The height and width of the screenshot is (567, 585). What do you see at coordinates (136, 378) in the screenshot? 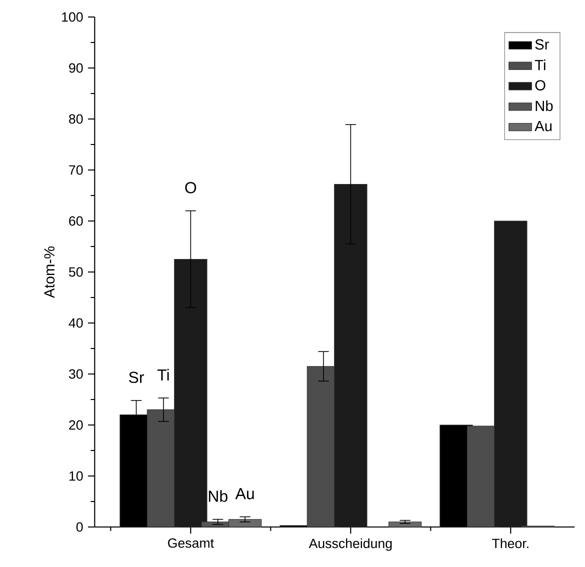
I see `annotation: Sr` at bounding box center [136, 378].